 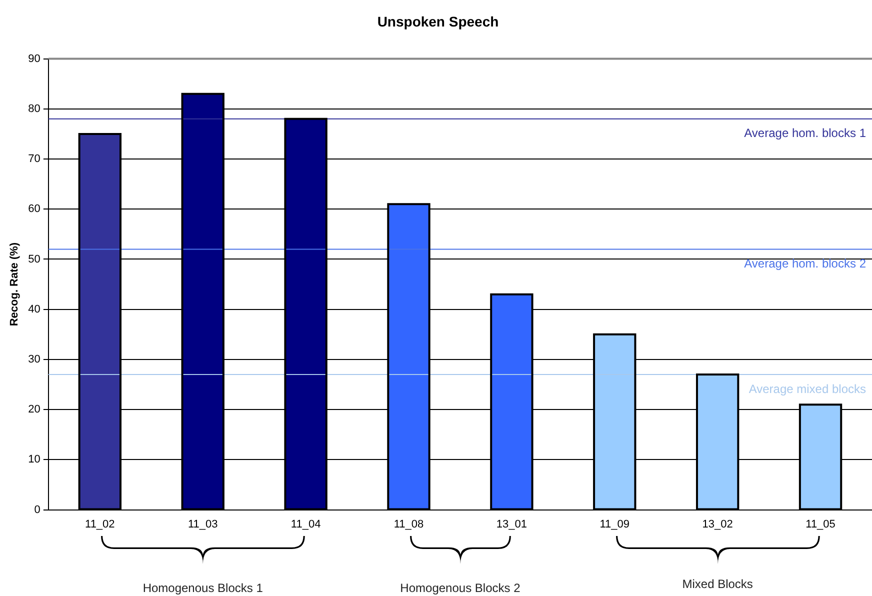 I want to click on x-tick-label: 11_08, so click(x=409, y=524).